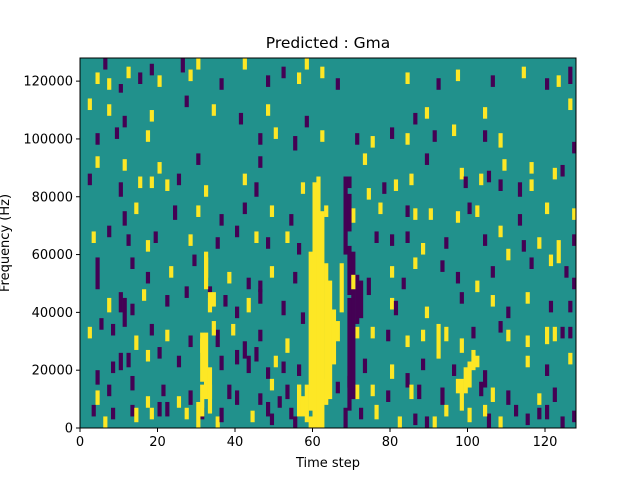 The width and height of the screenshot is (640, 480). I want to click on y-tick-label: 40000, so click(52, 313).